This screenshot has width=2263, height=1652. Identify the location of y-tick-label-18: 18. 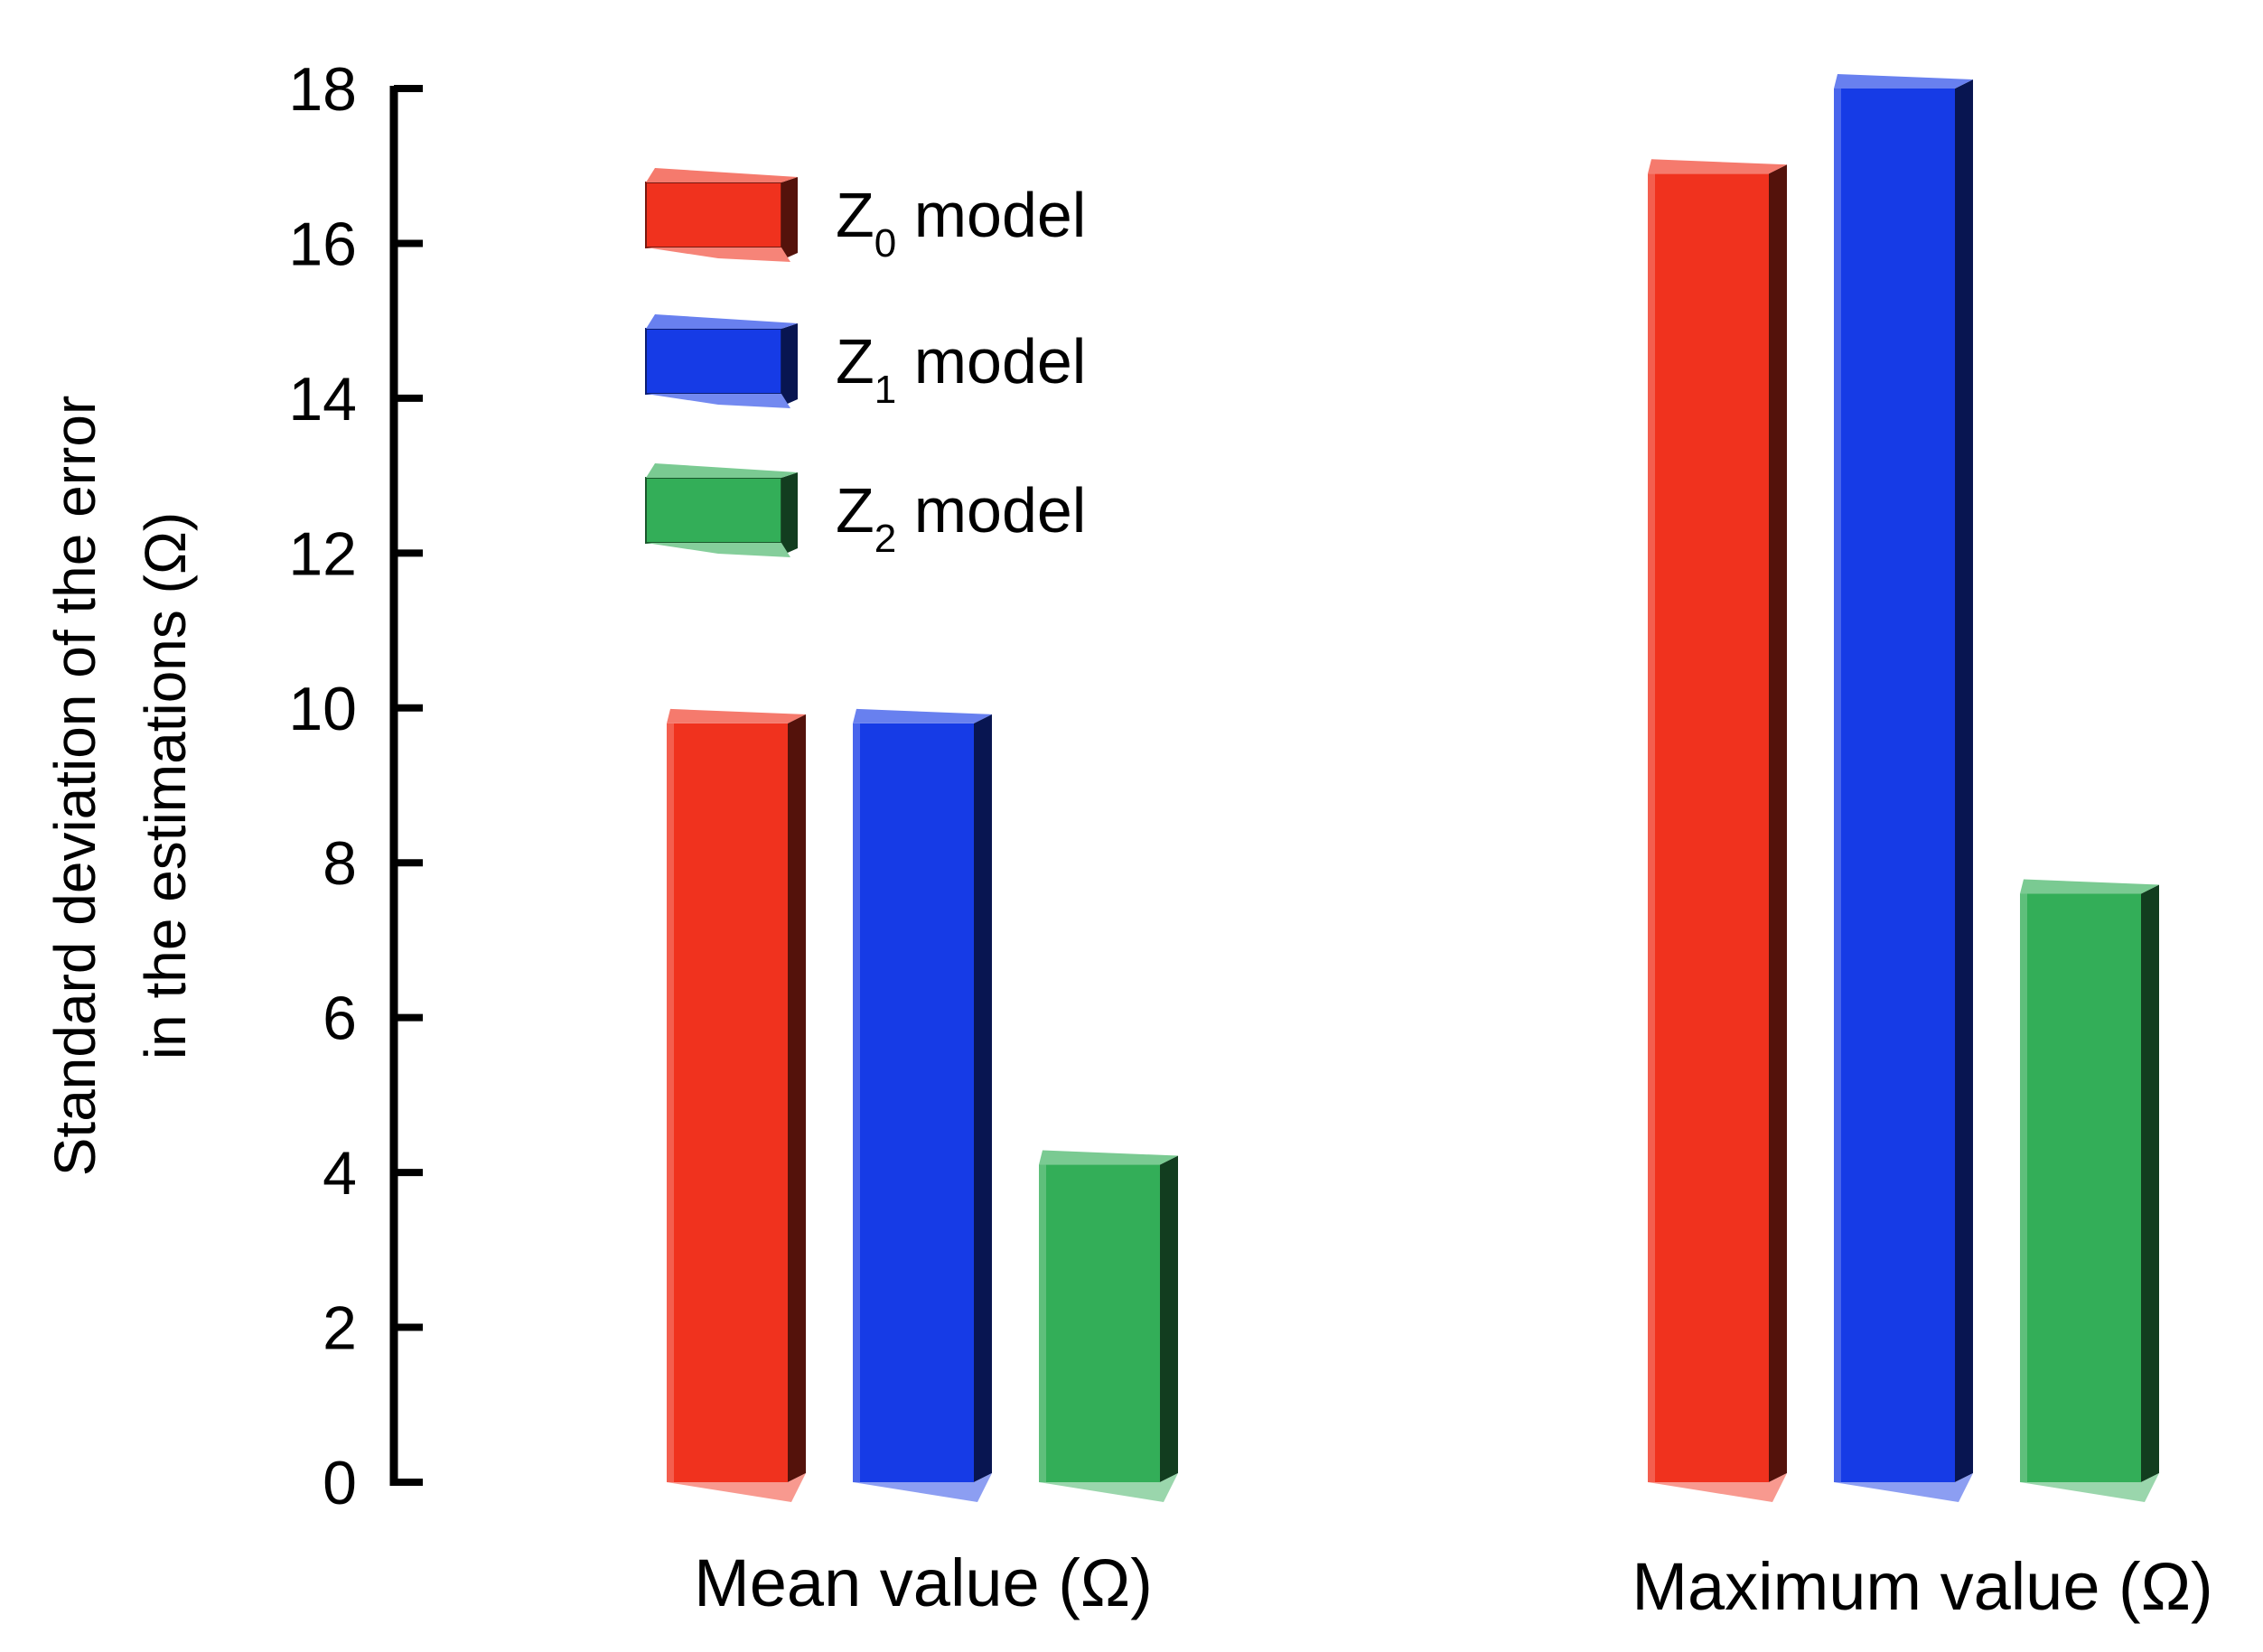
(322, 89).